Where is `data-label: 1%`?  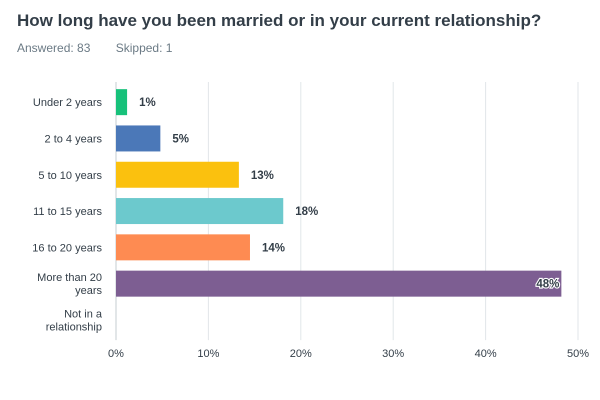
data-label: 1% is located at coordinates (147, 103).